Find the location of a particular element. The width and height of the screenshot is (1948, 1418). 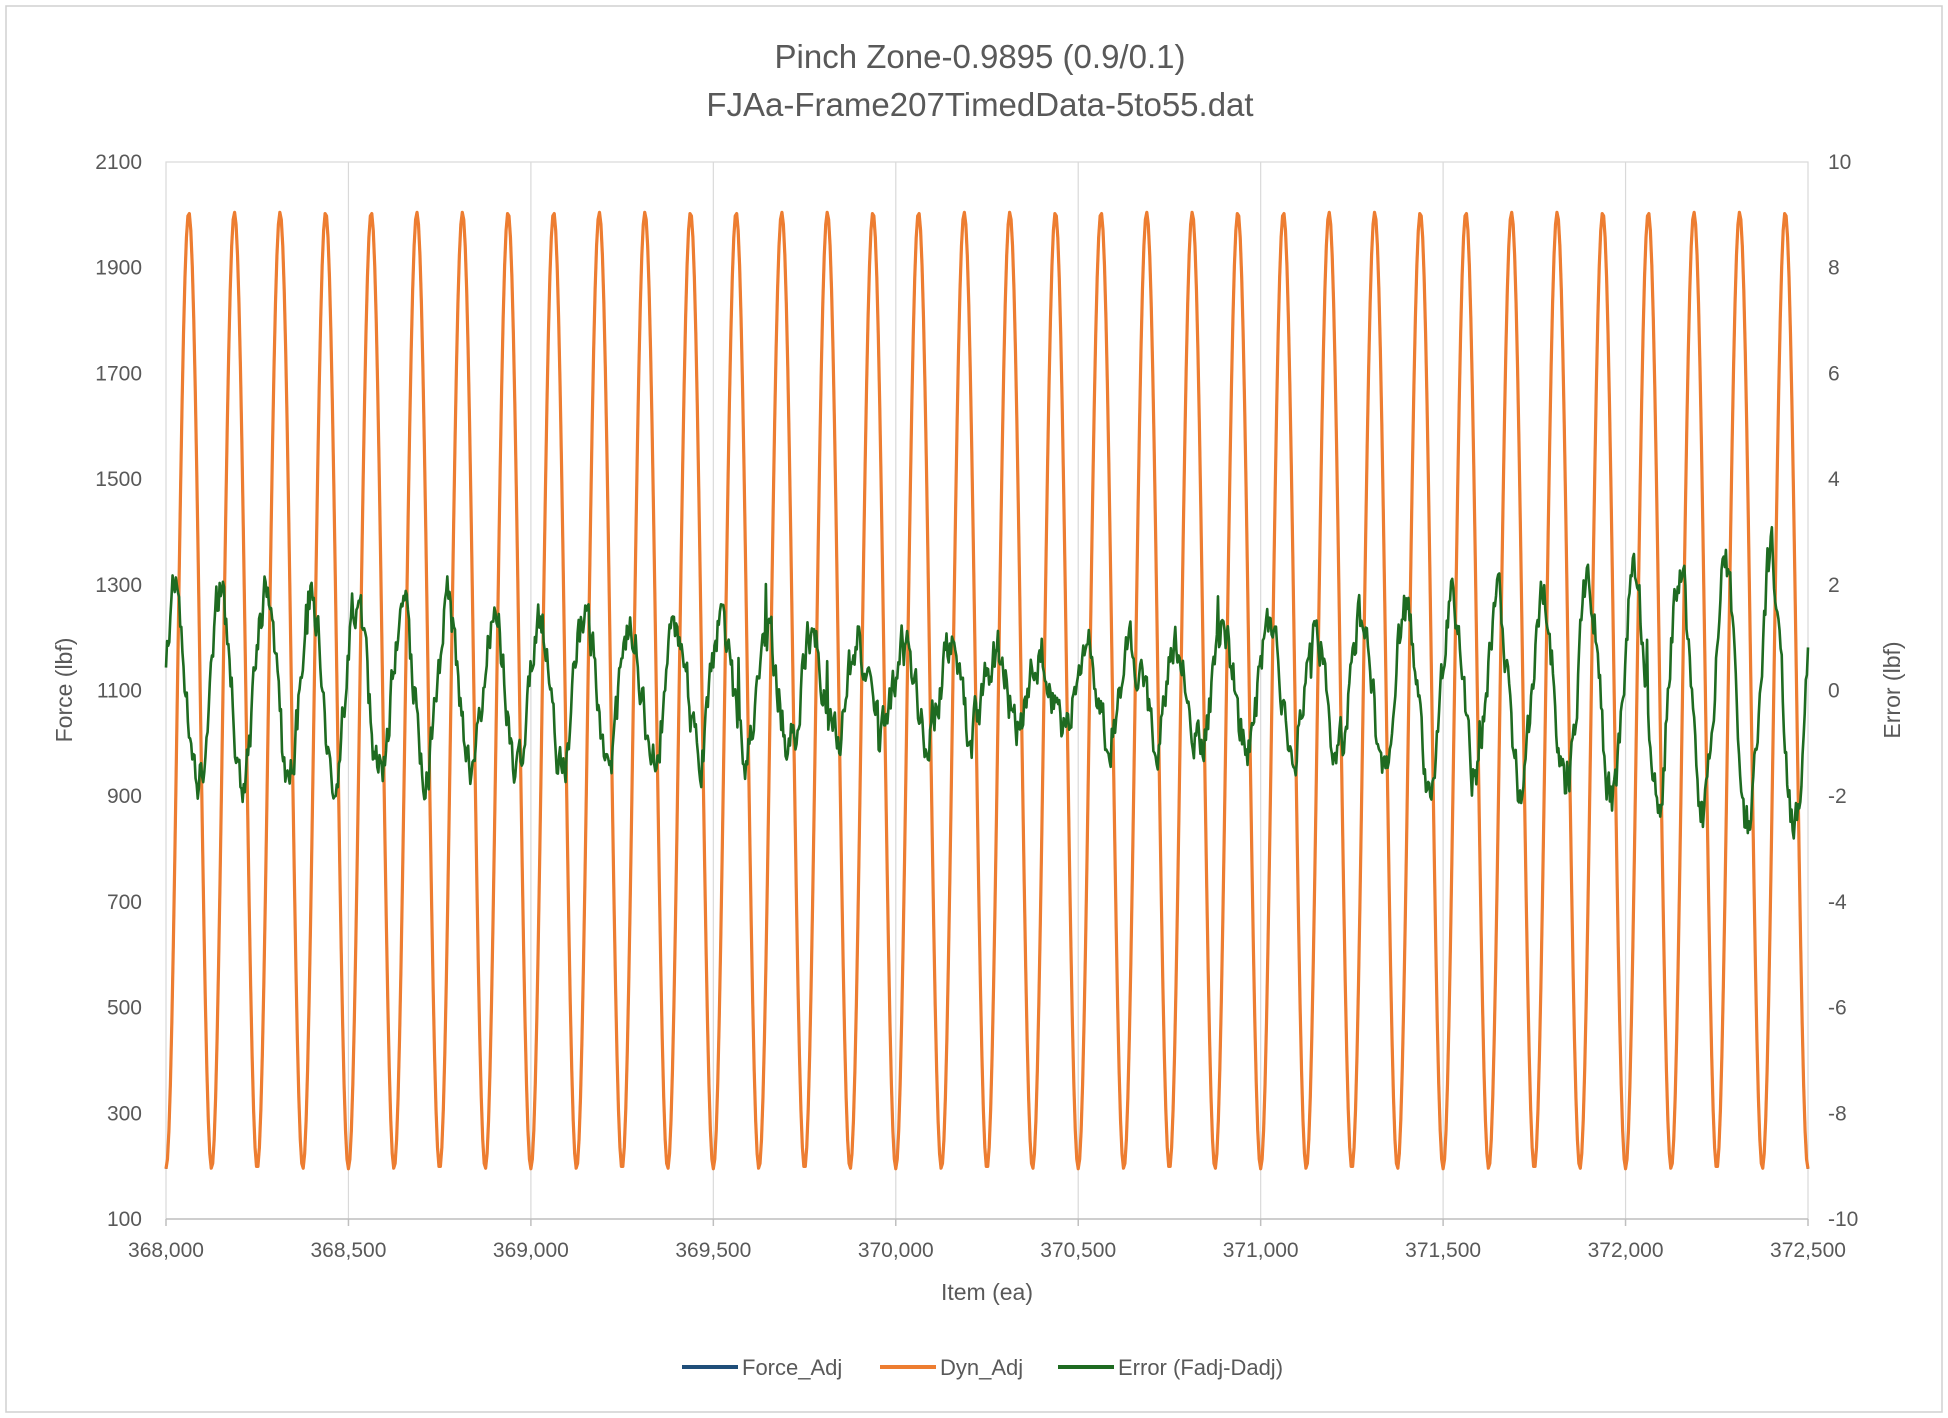

y-tick-label: 1300 is located at coordinates (118, 585).